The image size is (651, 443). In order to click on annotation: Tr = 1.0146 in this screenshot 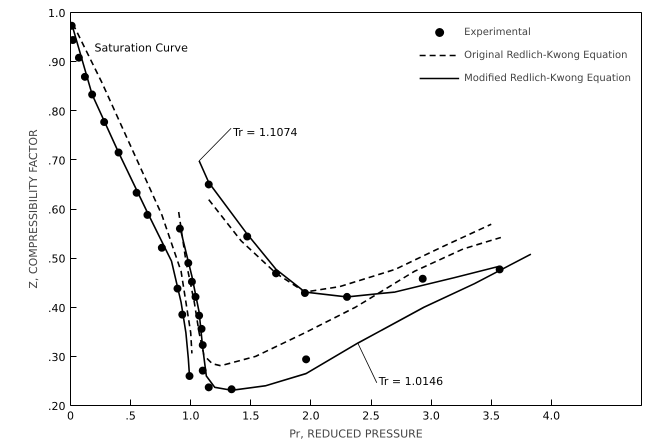, I will do `click(411, 381)`.